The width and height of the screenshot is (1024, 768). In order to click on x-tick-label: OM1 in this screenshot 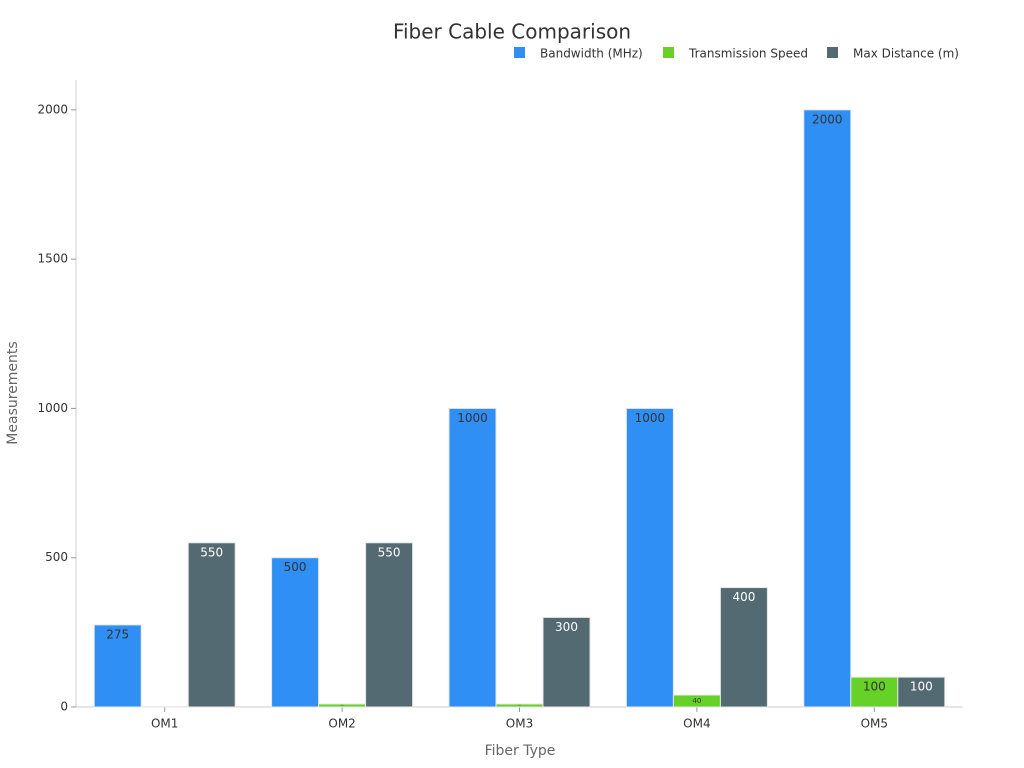, I will do `click(164, 724)`.